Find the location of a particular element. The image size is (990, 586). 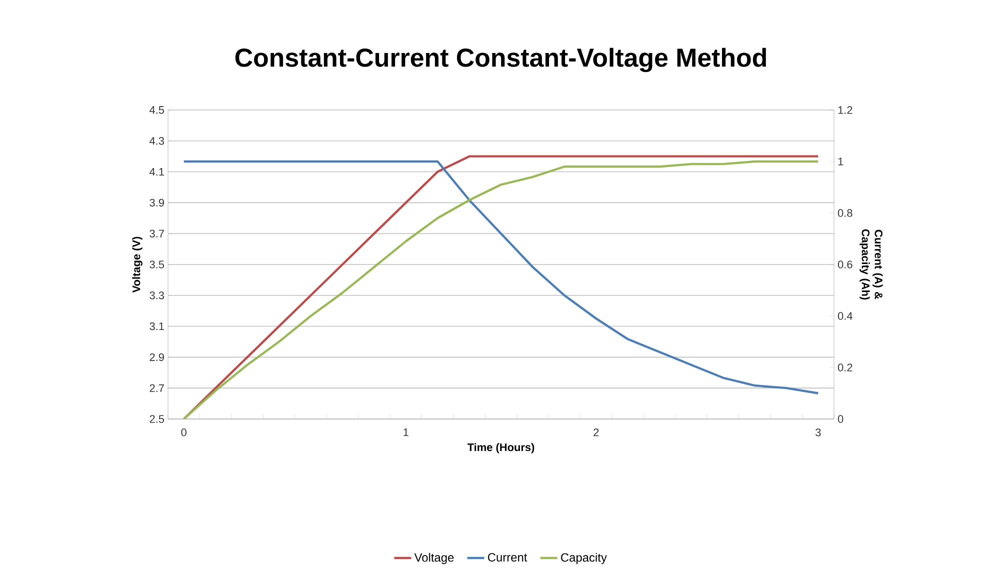

y2-tick-label: 0 is located at coordinates (841, 419).